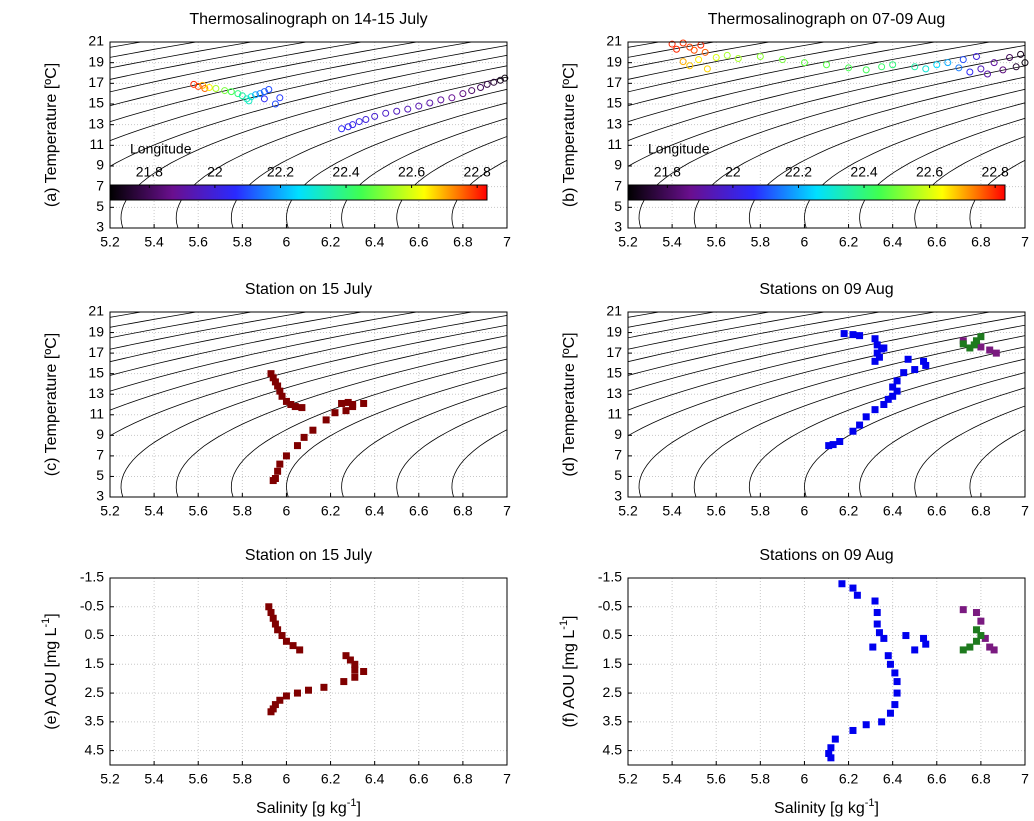 Image resolution: width=1034 pixels, height=821 pixels. Describe the element at coordinates (46, 623) in the screenshot. I see `label-sup: -1` at that location.